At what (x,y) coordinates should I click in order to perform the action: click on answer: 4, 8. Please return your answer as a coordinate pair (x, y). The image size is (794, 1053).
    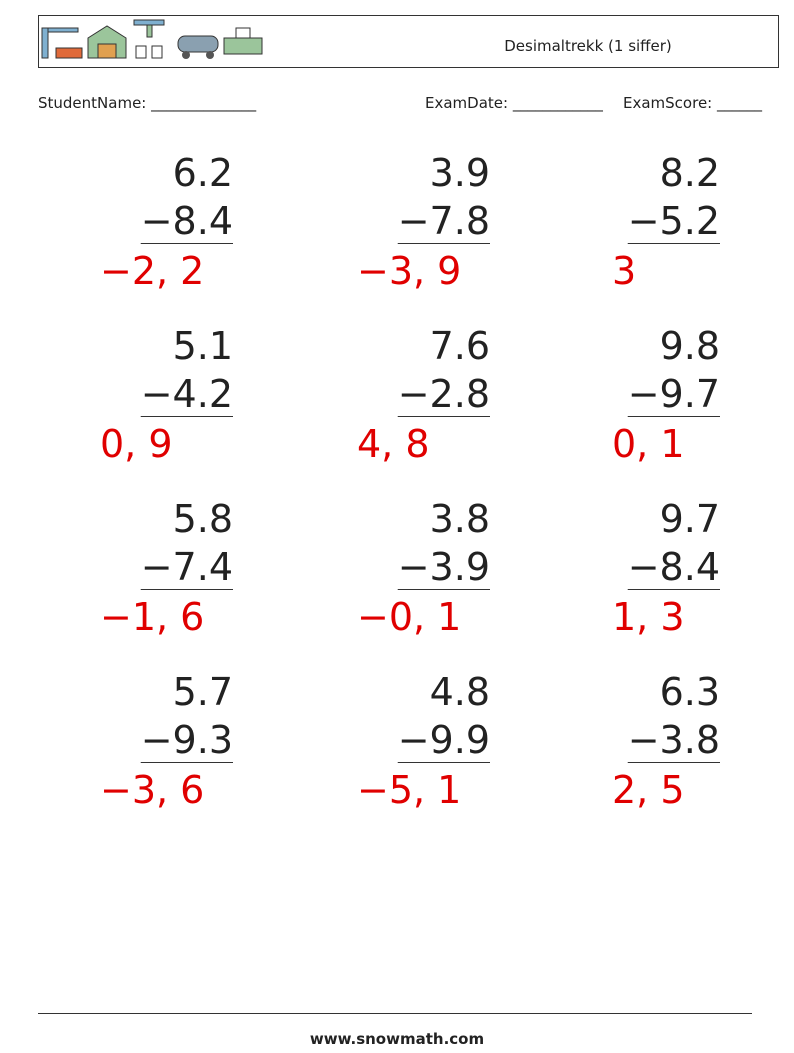
    Looking at the image, I should click on (393, 444).